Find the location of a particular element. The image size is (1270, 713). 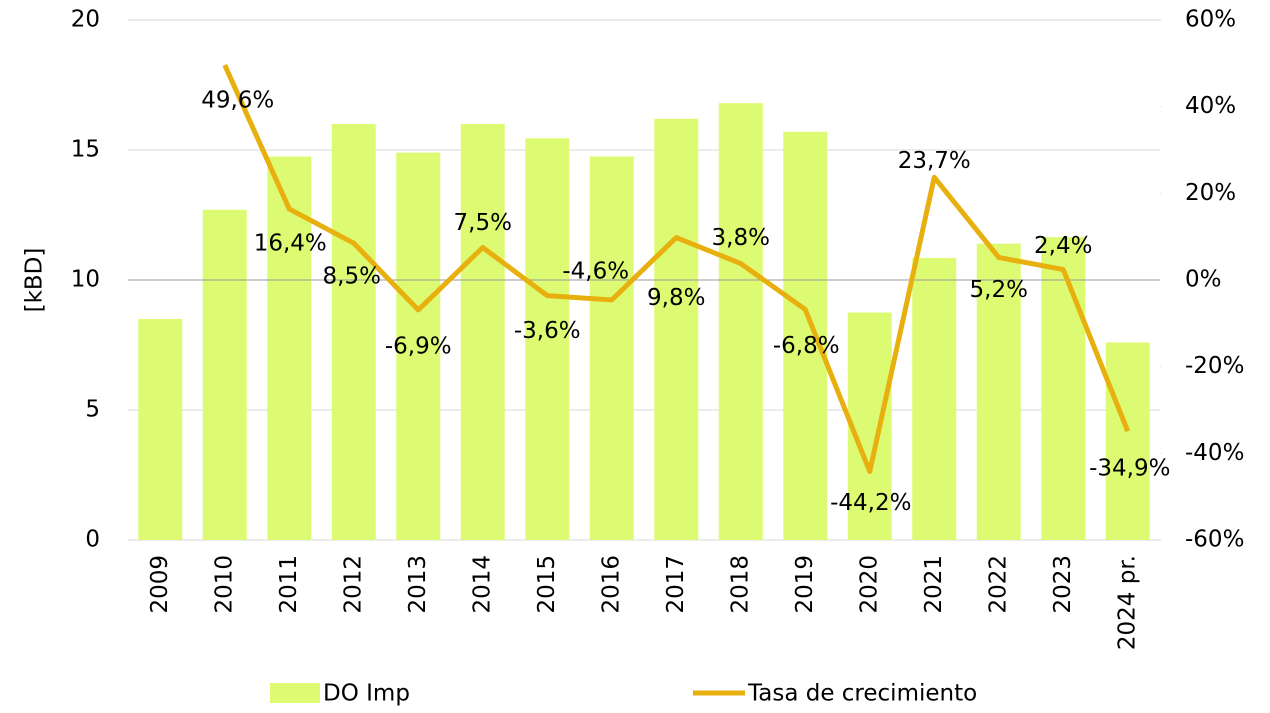

y-axis-title: [kBD] is located at coordinates (35, 280).